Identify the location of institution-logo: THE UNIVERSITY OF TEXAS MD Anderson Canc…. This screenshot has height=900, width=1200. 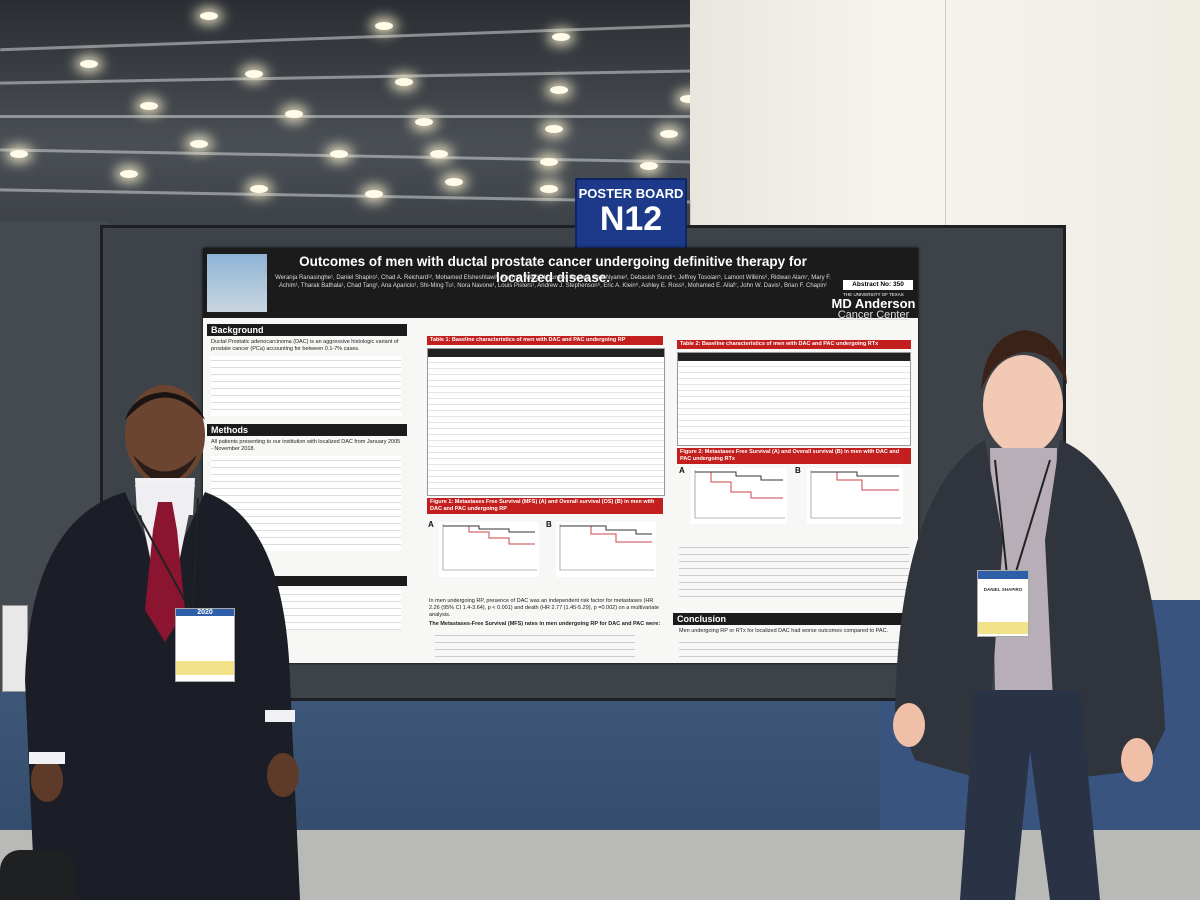
(873, 306).